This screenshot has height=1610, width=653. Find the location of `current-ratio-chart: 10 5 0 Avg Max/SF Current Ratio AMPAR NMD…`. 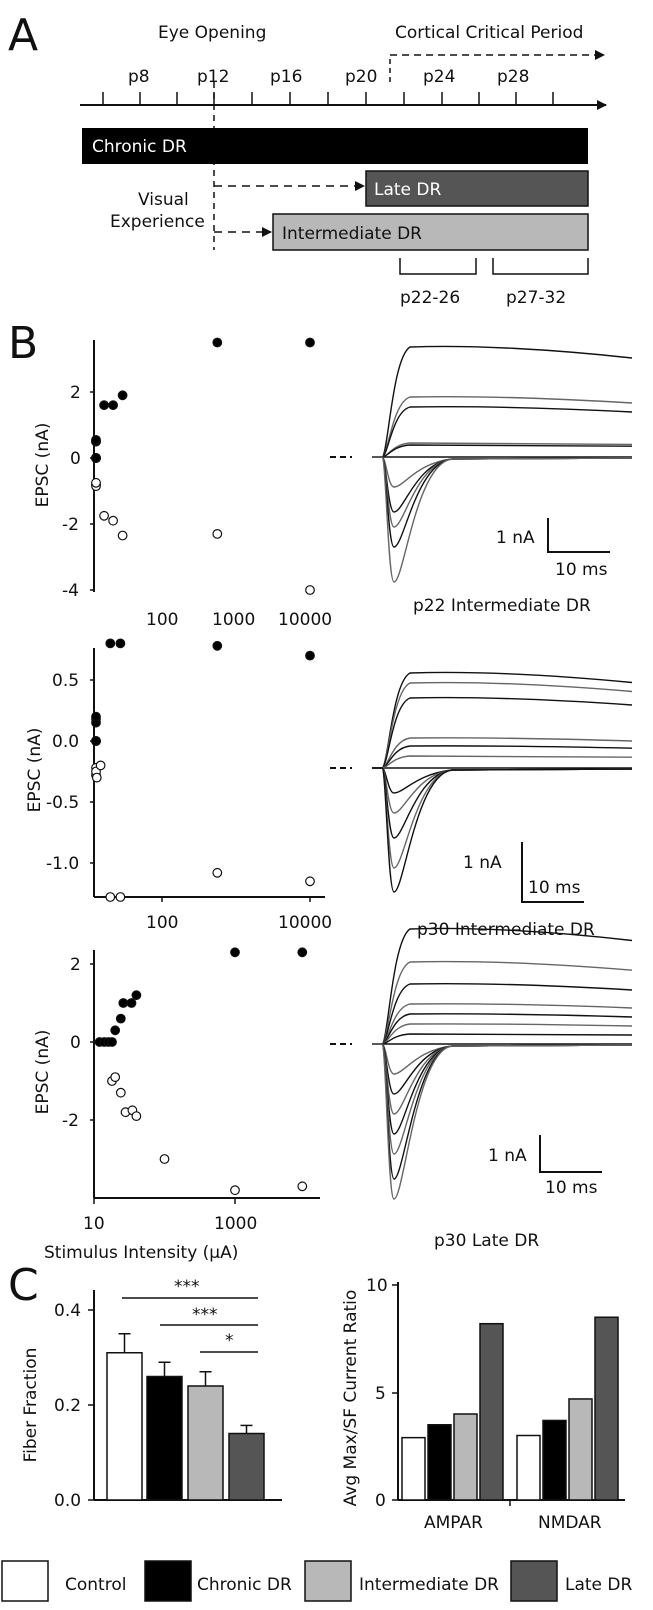

current-ratio-chart: 10 5 0 Avg Max/SF Current Ratio AMPAR NMD… is located at coordinates (483, 1404).